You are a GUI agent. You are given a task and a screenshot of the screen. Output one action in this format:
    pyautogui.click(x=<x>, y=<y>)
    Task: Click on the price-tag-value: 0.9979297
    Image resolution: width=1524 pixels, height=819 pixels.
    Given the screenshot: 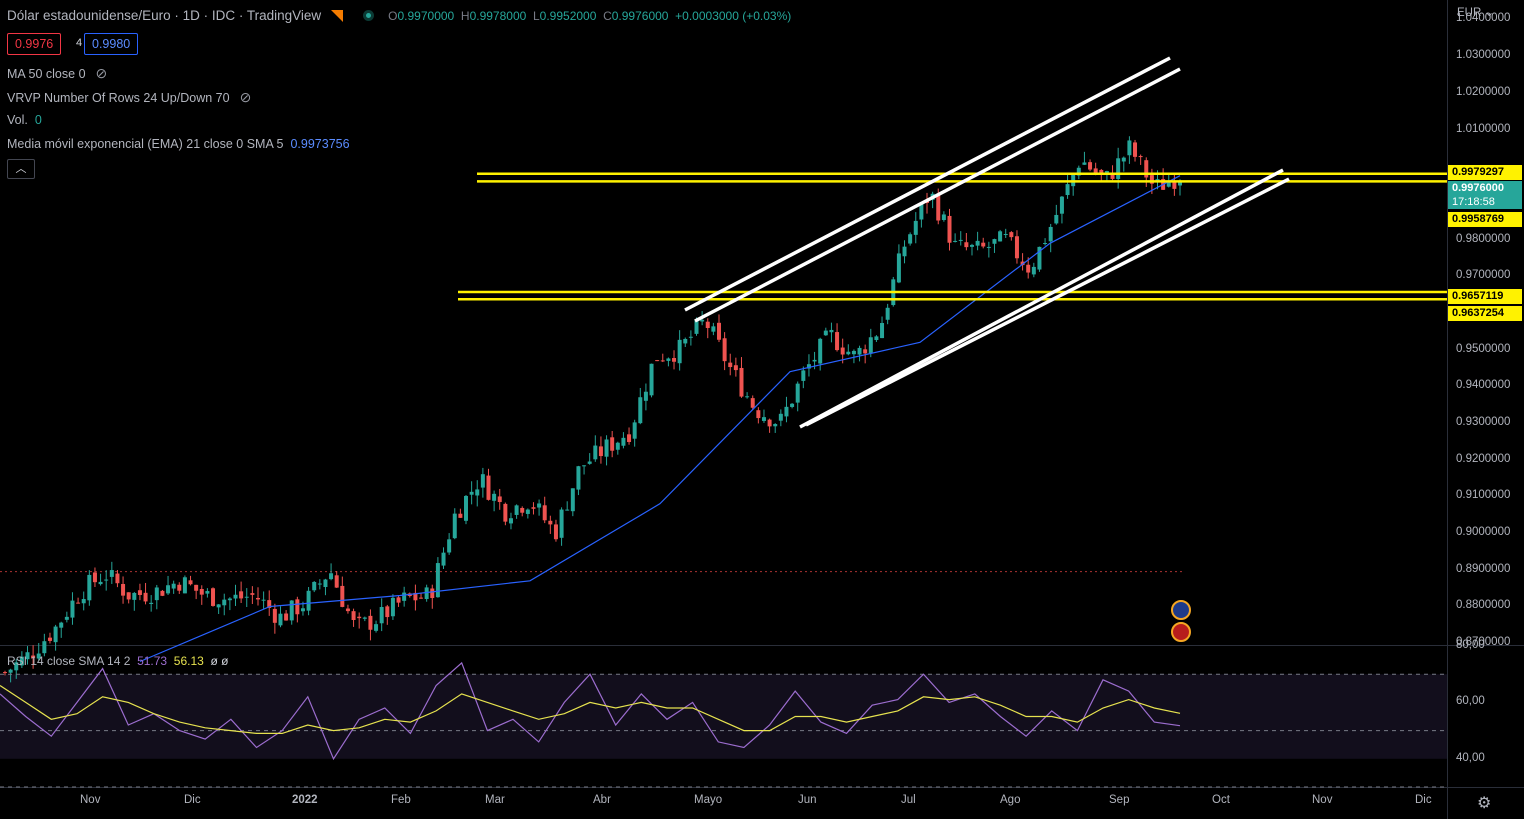 What is the action you would take?
    pyautogui.click(x=1478, y=172)
    